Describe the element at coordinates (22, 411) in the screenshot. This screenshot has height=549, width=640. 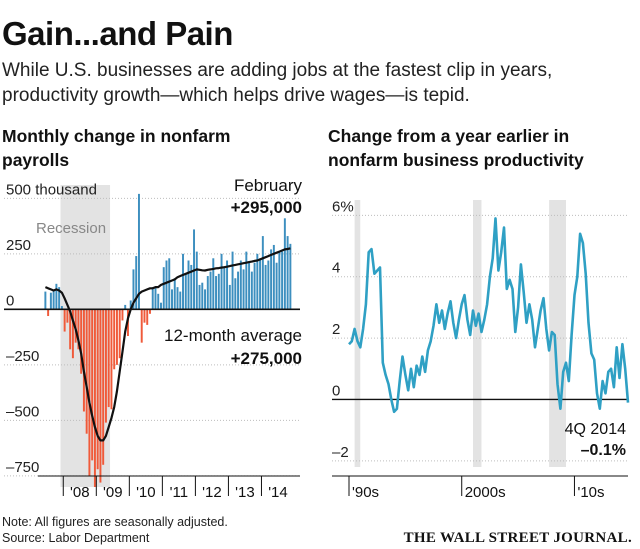
I see `y-tick-label: –500` at that location.